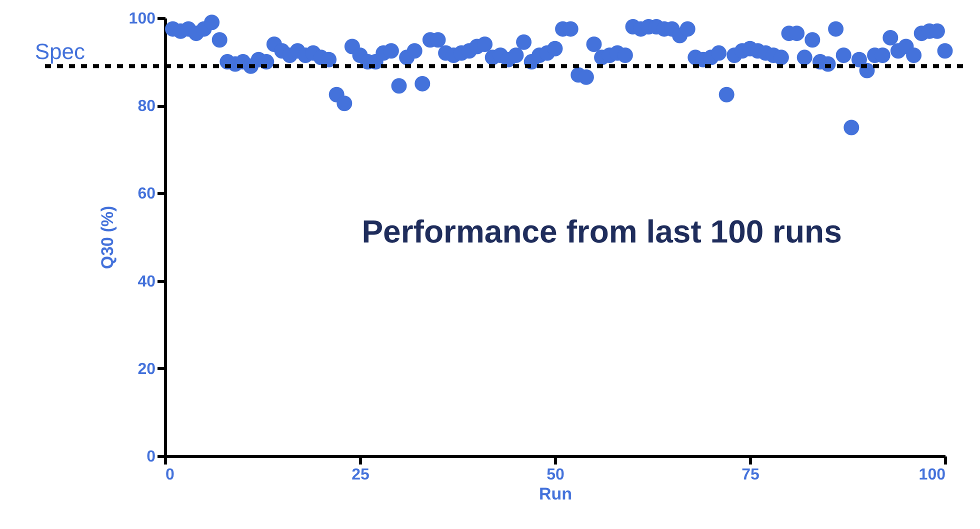  I want to click on x-tick-label: 100, so click(932, 475).